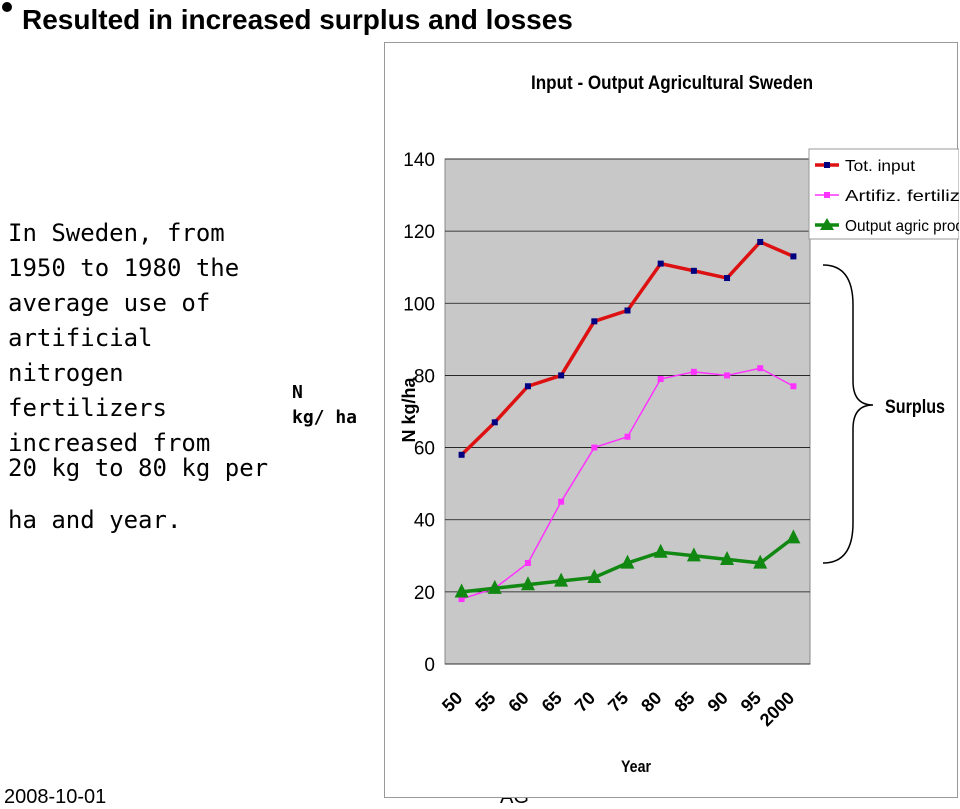 The width and height of the screenshot is (960, 809). I want to click on x-tick-label: 2000, so click(777, 709).